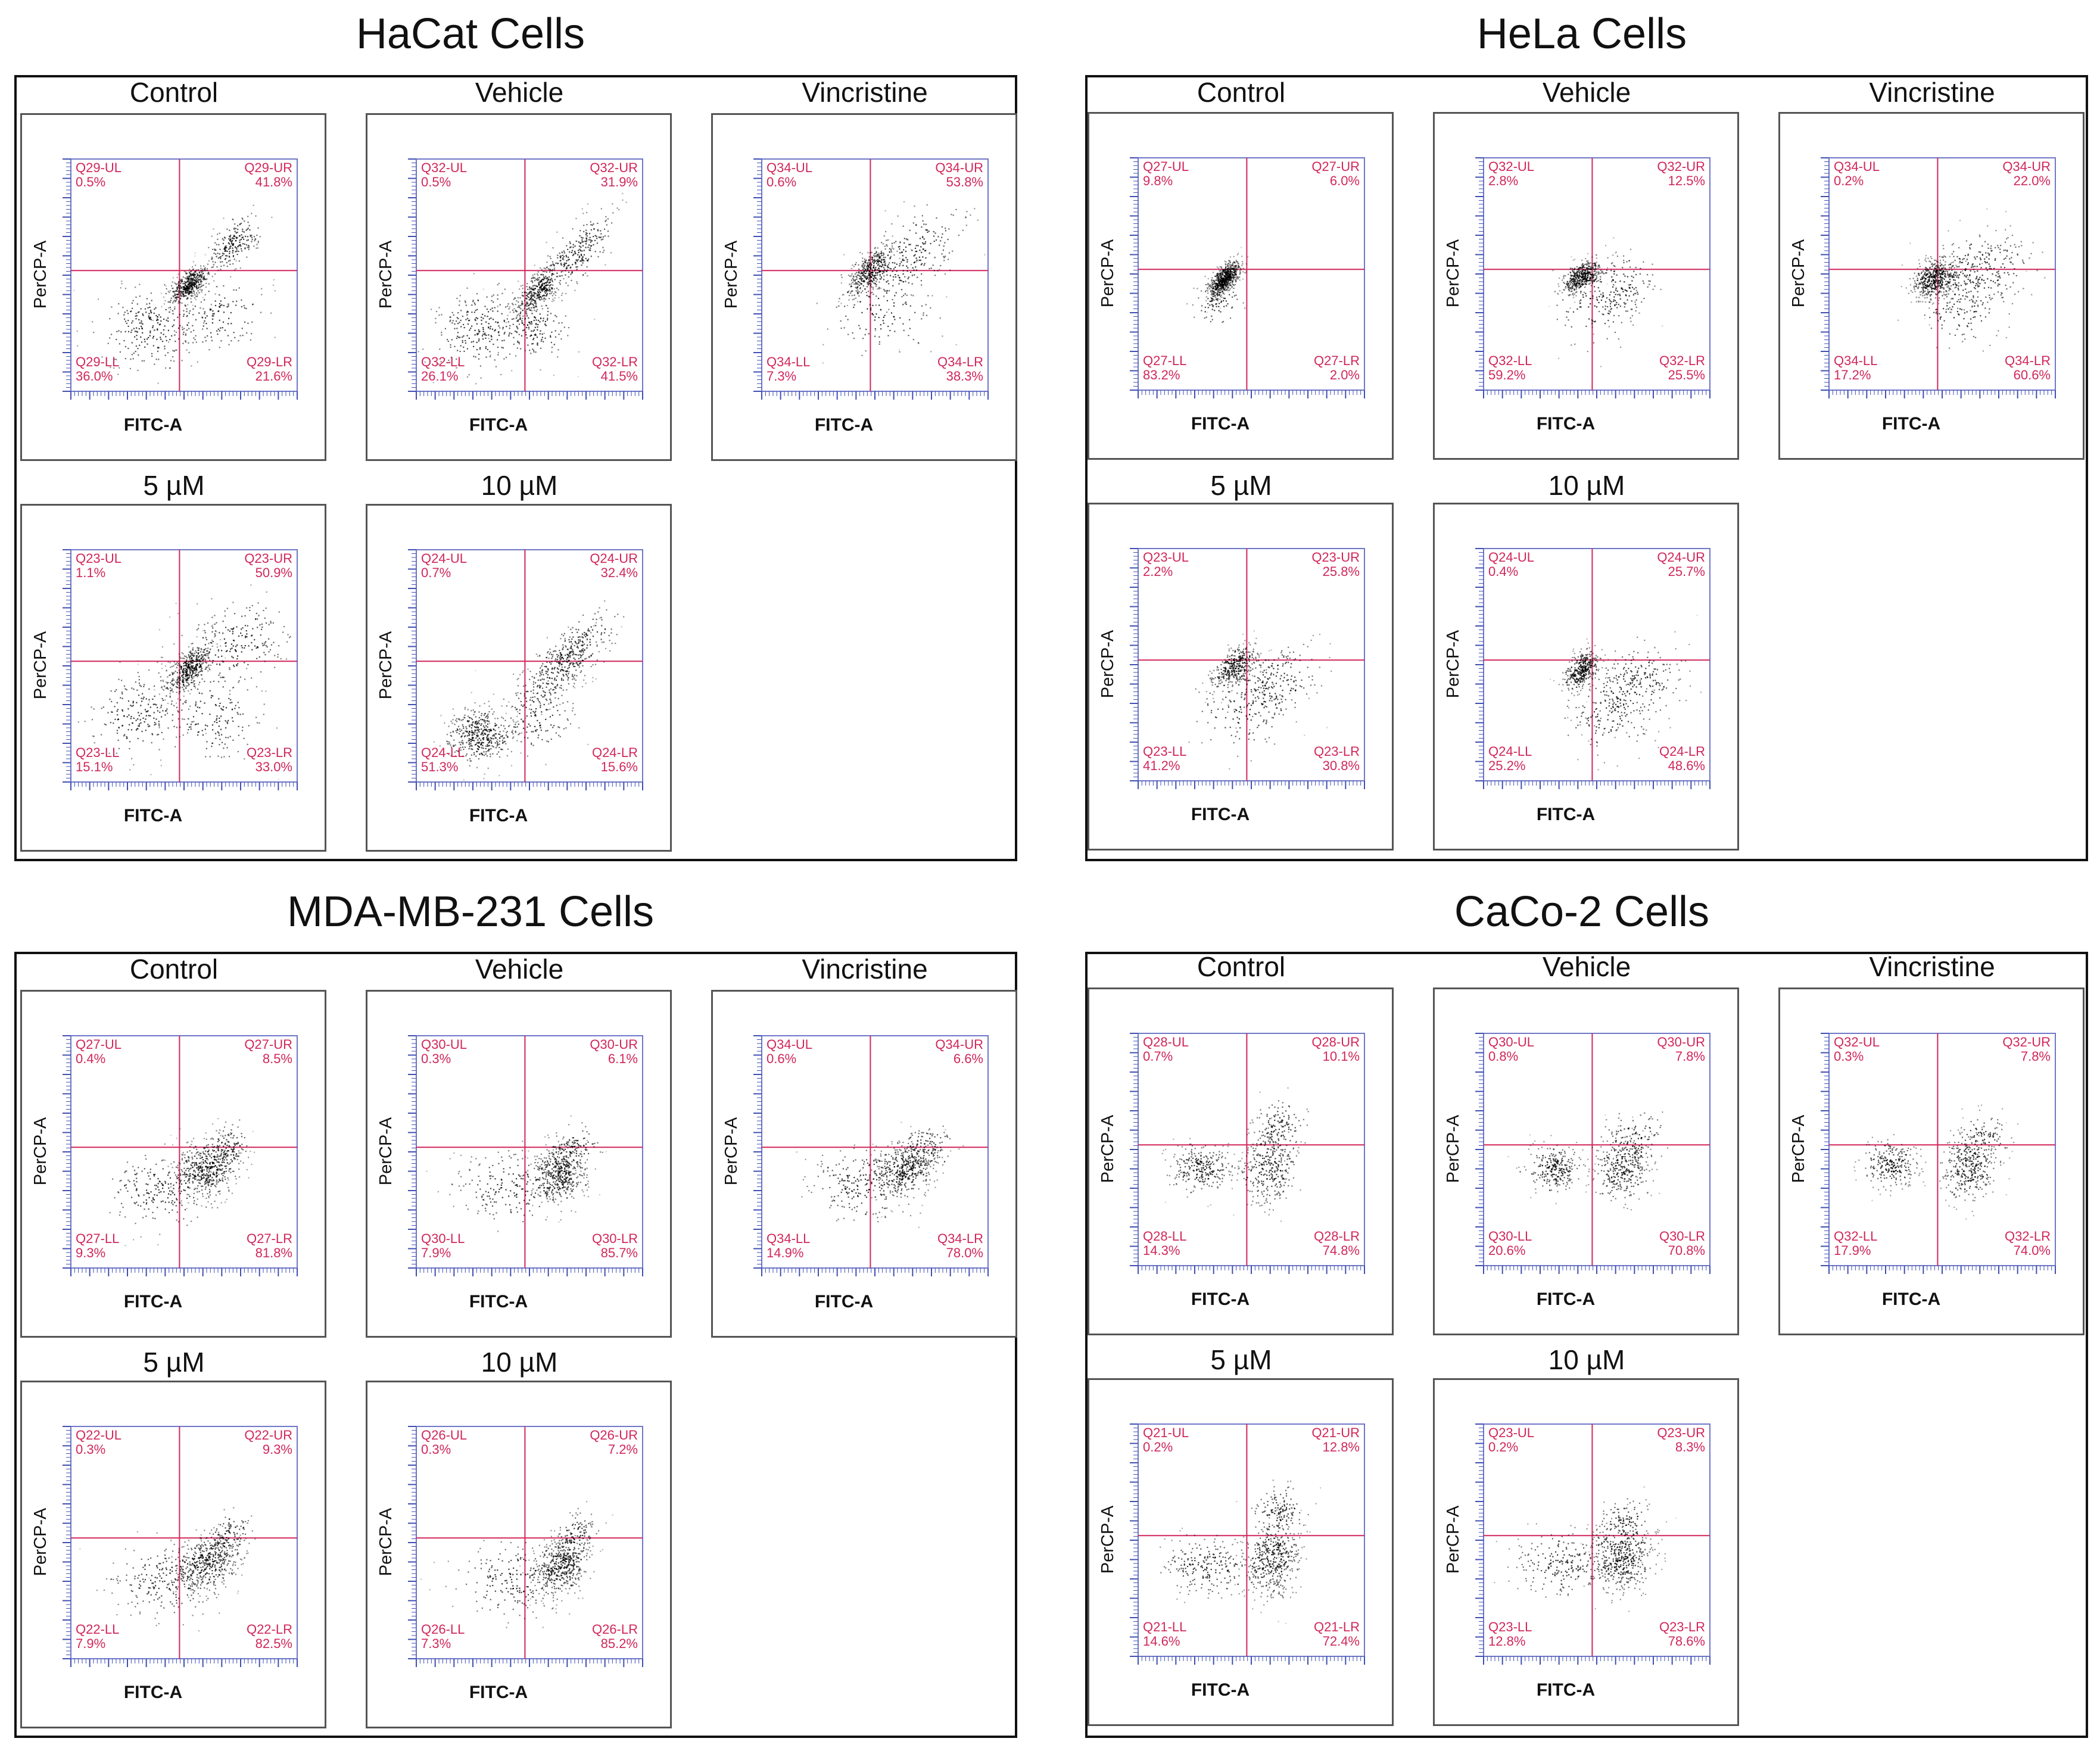  Describe the element at coordinates (964, 182) in the screenshot. I see `quadrant-percent-ur: 53.8%` at that location.